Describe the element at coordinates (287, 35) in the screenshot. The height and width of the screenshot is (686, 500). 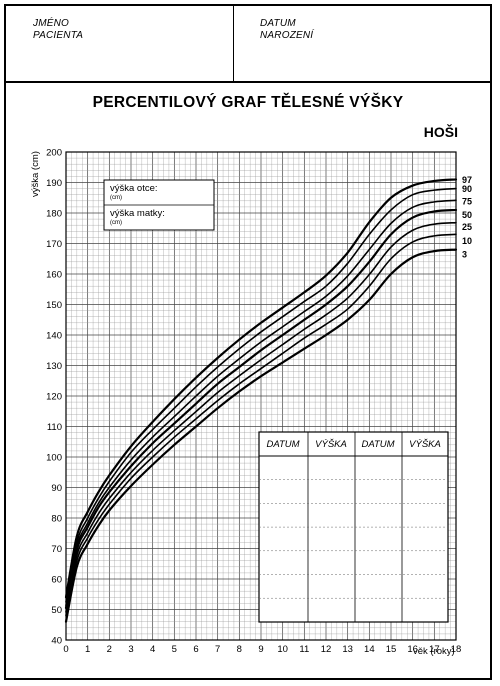
I see `dob-label-2: NAROZENÍ` at that location.